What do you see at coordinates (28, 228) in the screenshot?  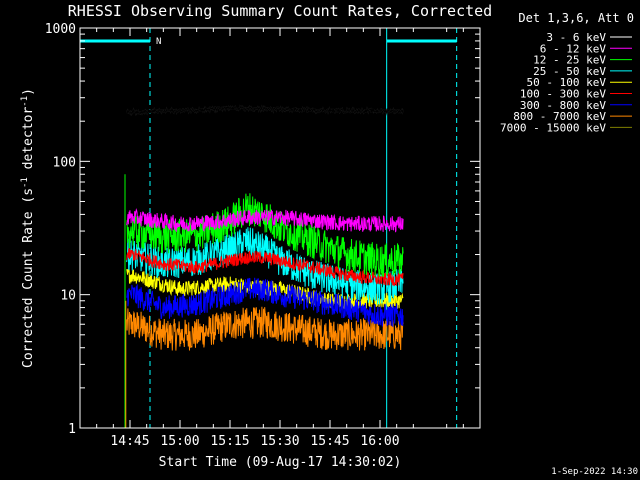 I see `y-axis-label: Corrected Count Rate (s-1 detector-1)` at bounding box center [28, 228].